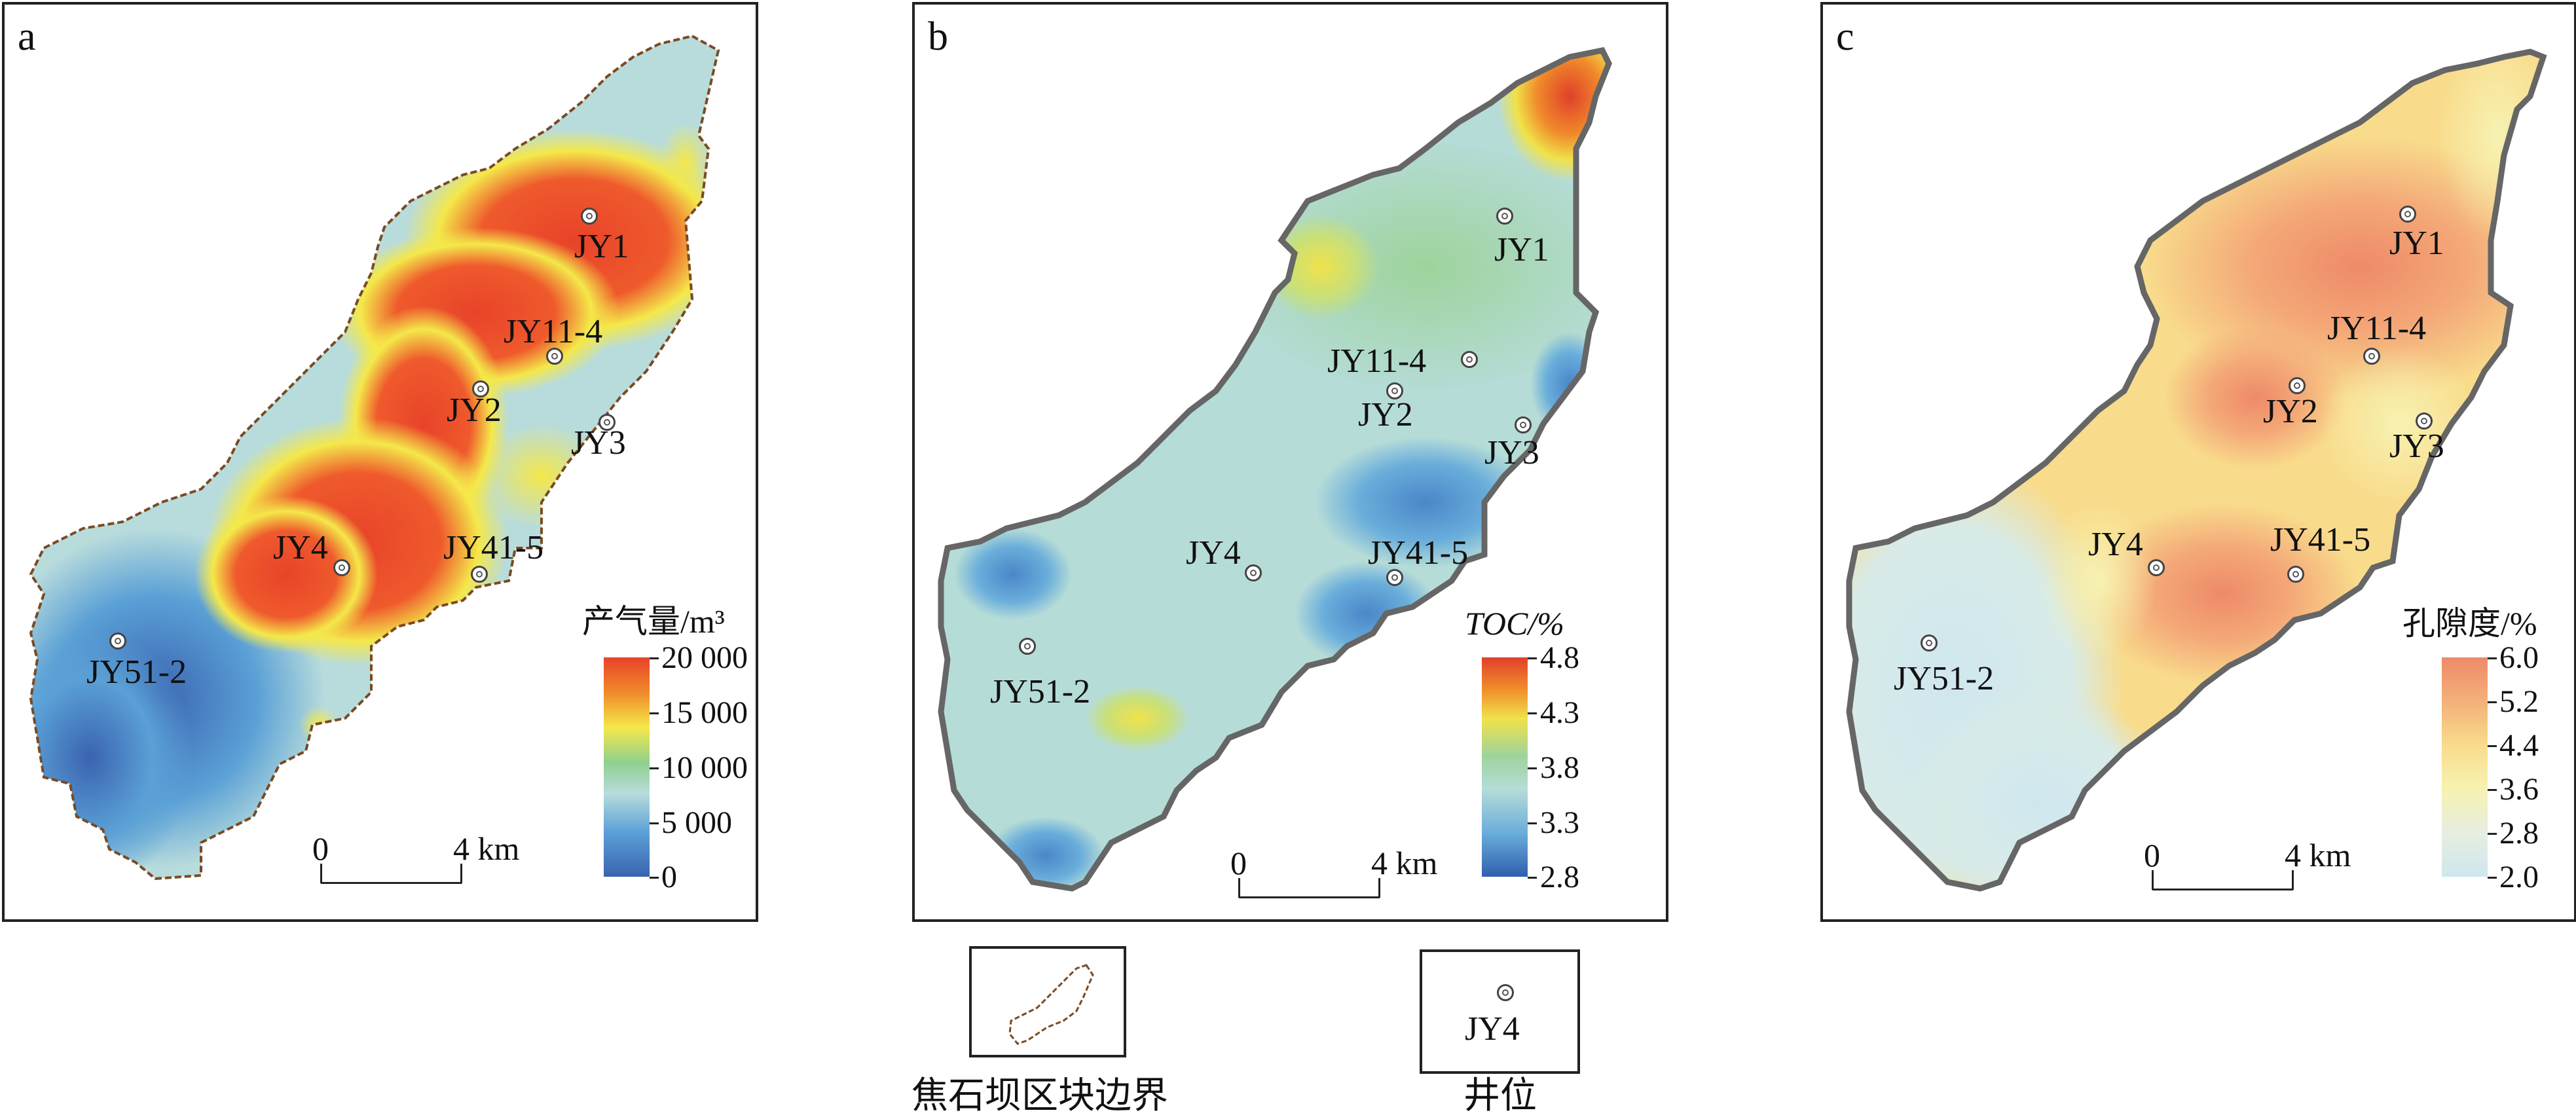  Describe the element at coordinates (2519, 877) in the screenshot. I see `legend-tick-label: 2.0` at that location.